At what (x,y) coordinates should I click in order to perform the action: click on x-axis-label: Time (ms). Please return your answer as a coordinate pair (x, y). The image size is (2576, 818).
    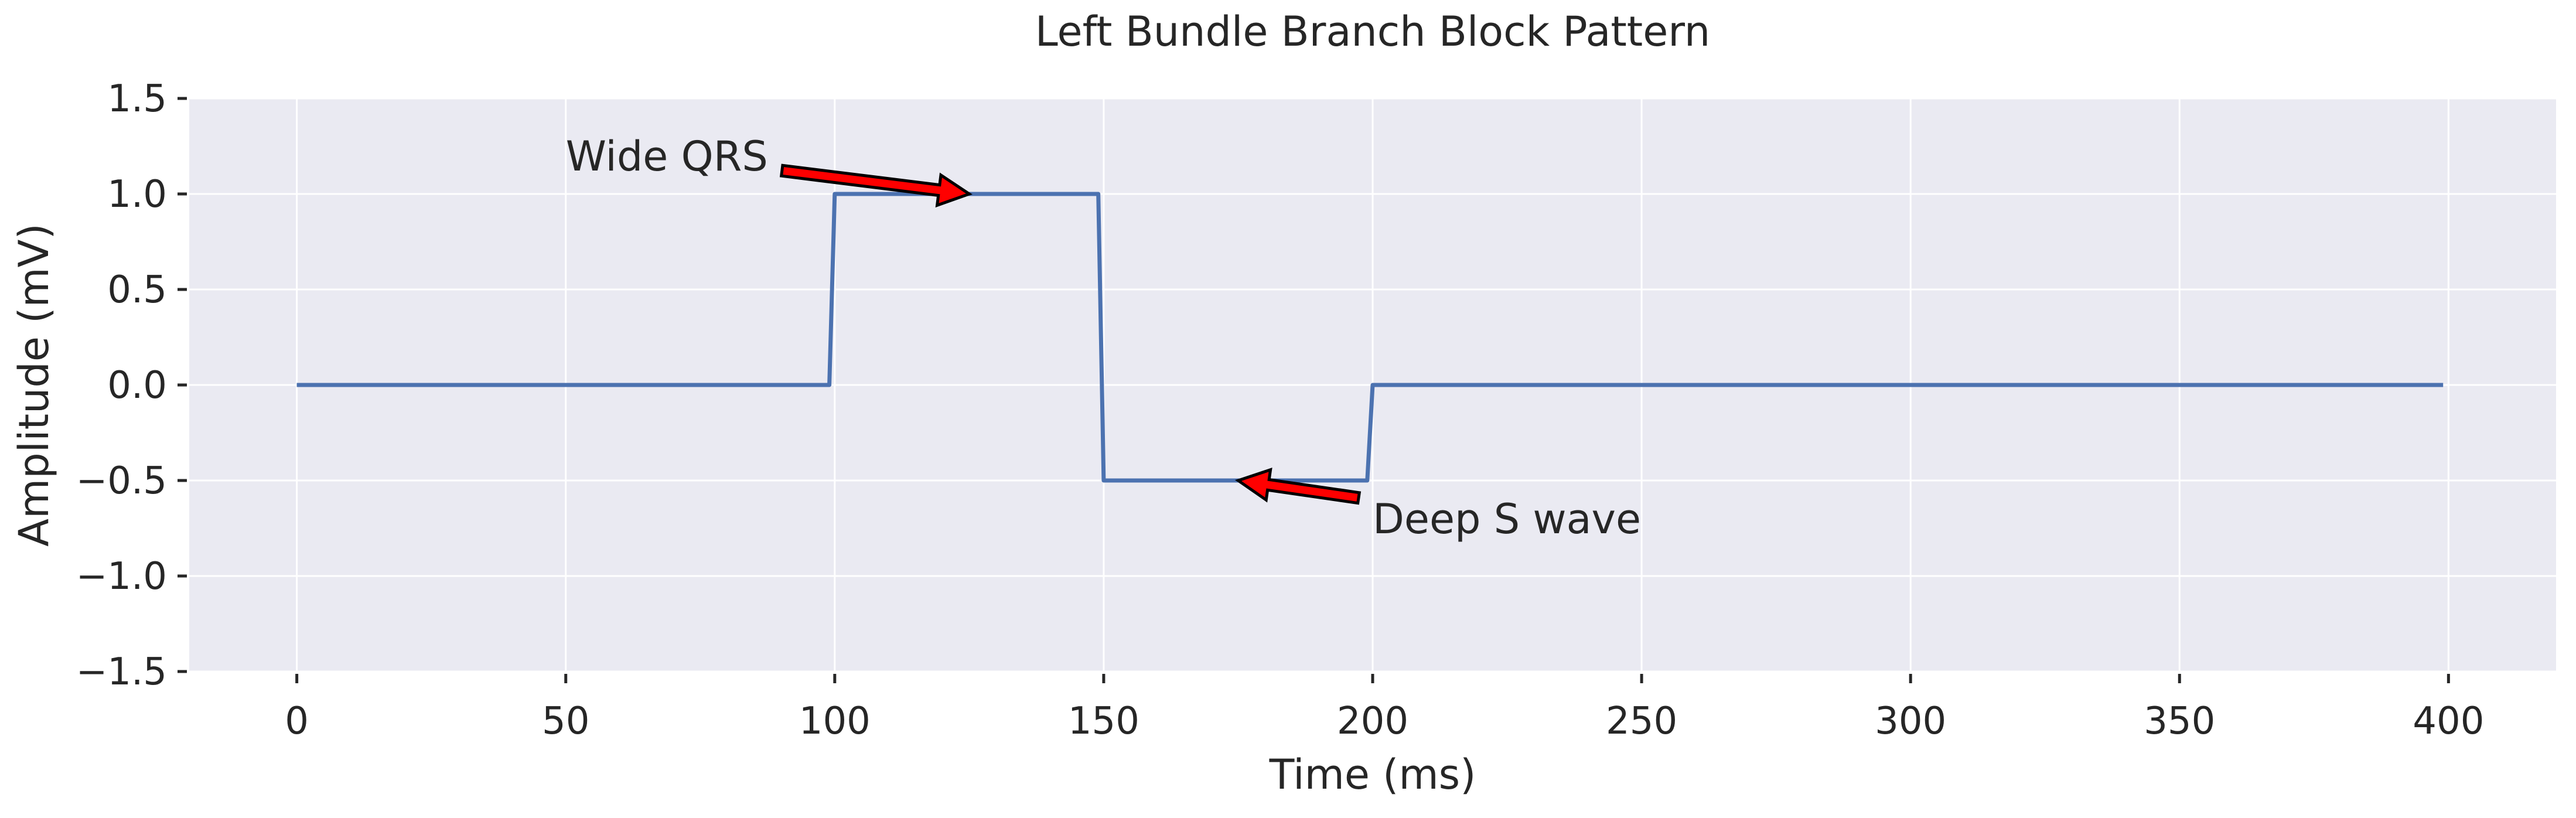
    Looking at the image, I should click on (1373, 775).